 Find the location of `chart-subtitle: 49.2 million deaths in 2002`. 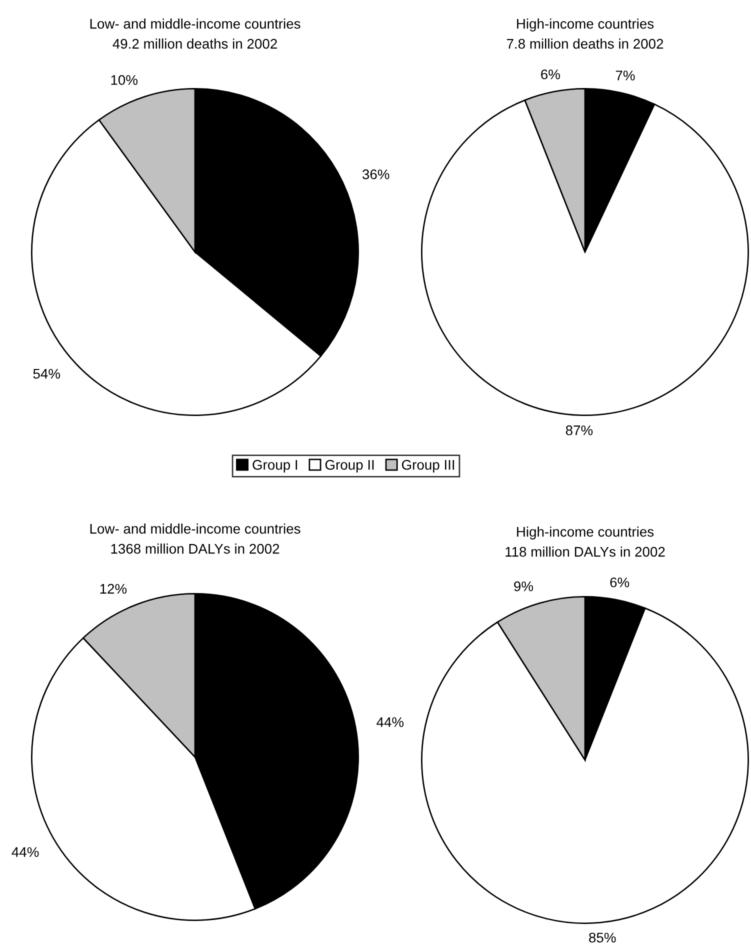

chart-subtitle: 49.2 million deaths in 2002 is located at coordinates (194, 43).